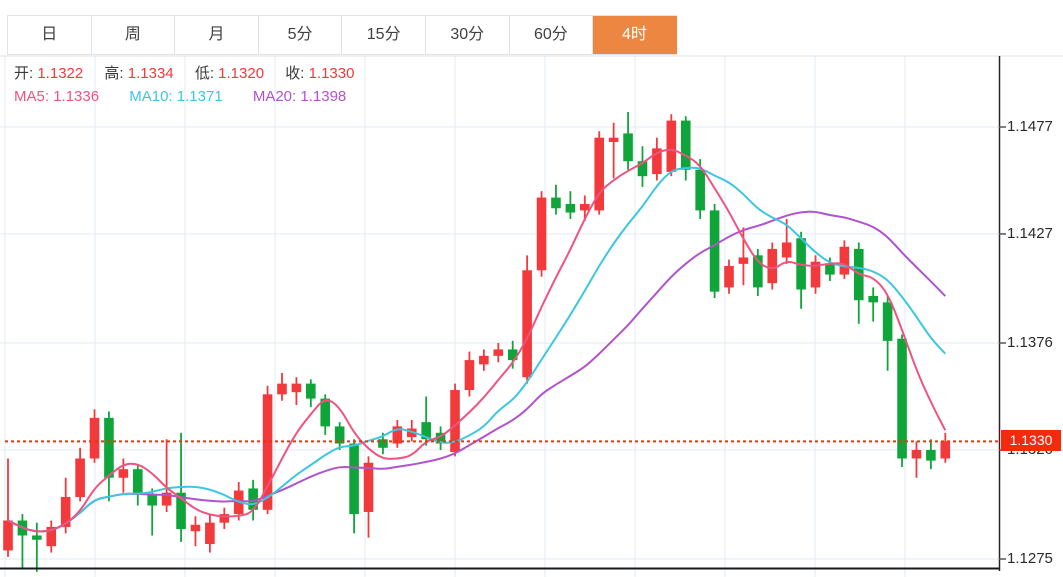 The image size is (1063, 577). I want to click on tab-5min: 5分, so click(301, 35).